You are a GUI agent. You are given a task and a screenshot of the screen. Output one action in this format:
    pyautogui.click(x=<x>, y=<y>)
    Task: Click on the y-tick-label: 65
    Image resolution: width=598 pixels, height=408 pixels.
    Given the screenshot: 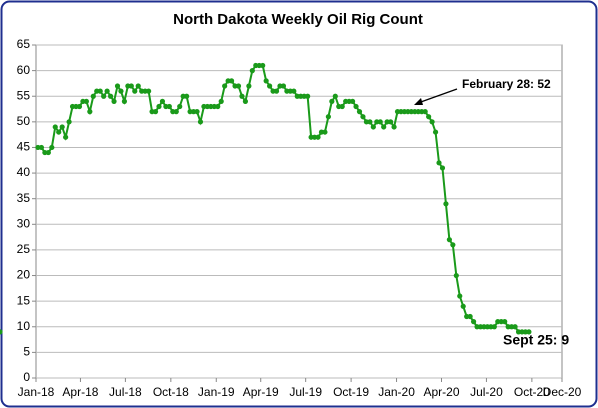 What is the action you would take?
    pyautogui.click(x=24, y=44)
    